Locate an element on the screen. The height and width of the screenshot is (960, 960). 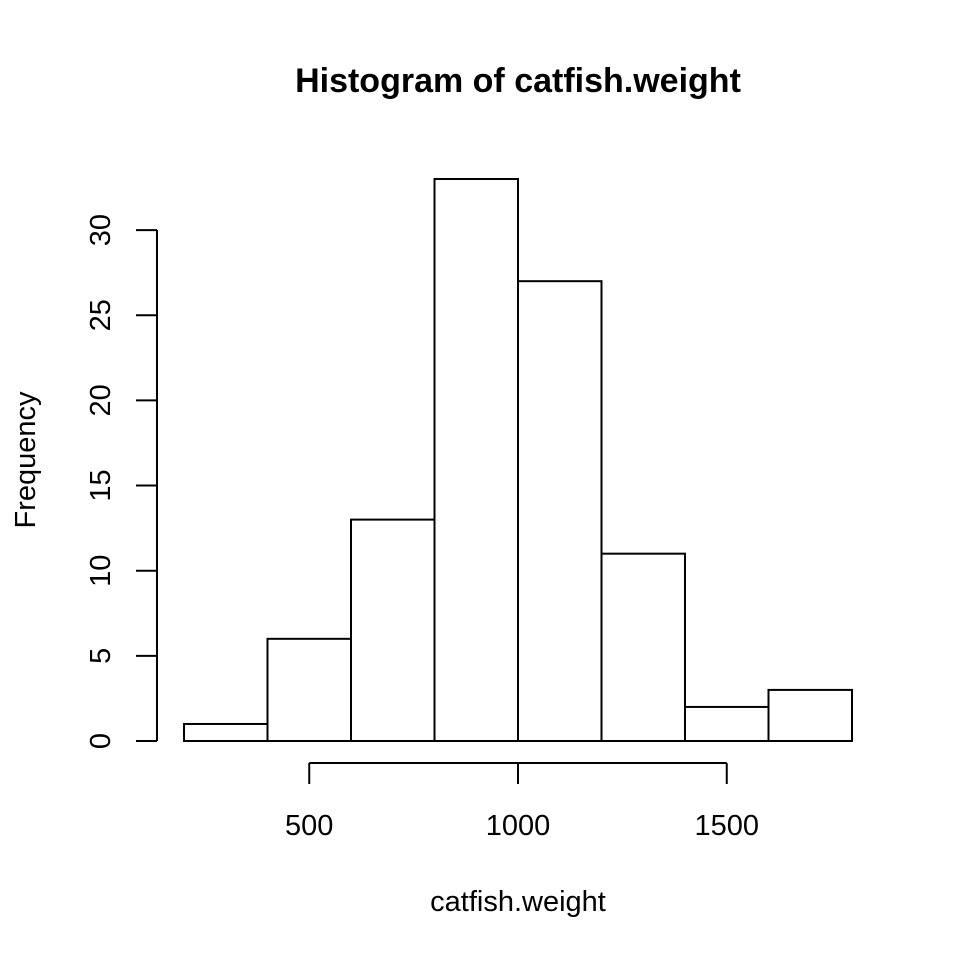
y-axis-label: Frequency is located at coordinates (26, 460).